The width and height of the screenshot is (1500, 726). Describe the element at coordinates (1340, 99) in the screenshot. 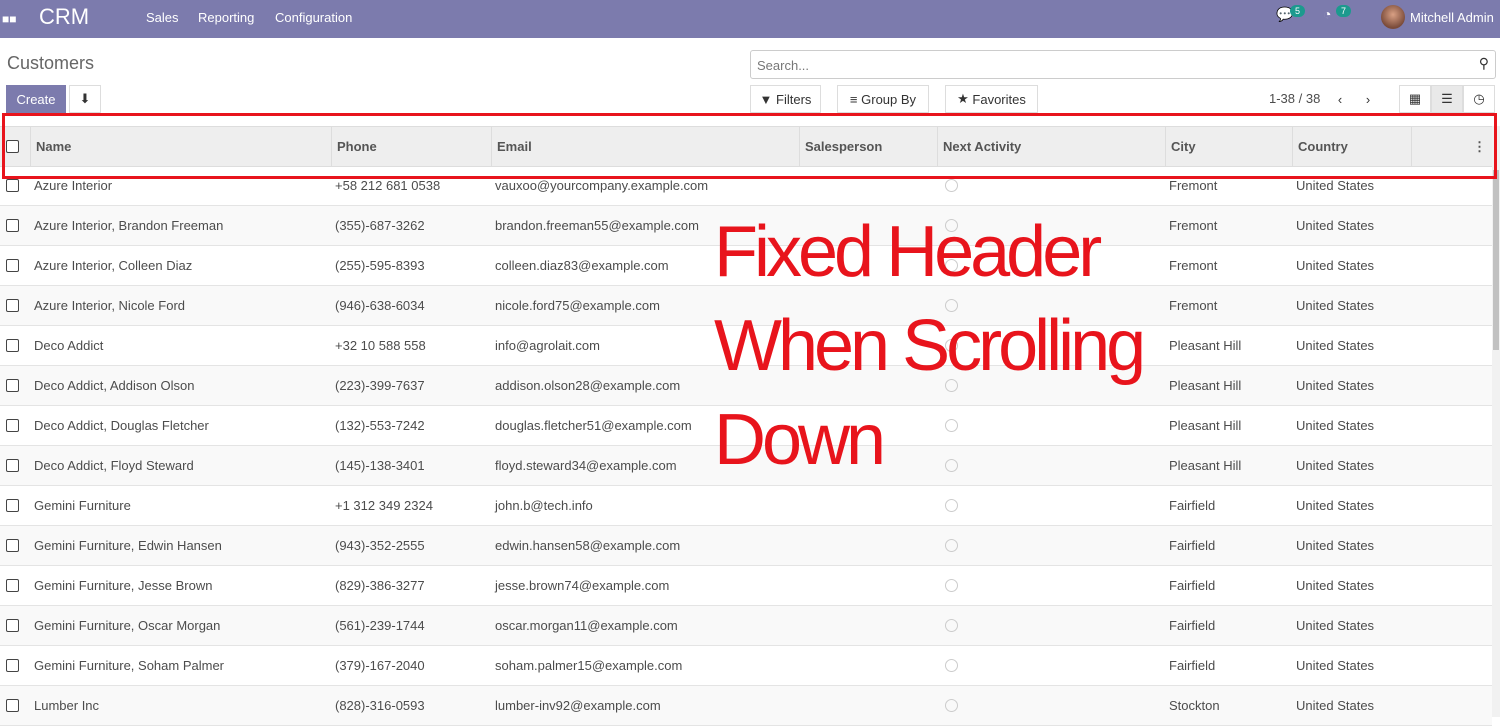

I see `prev-page-icon: ‹` at that location.